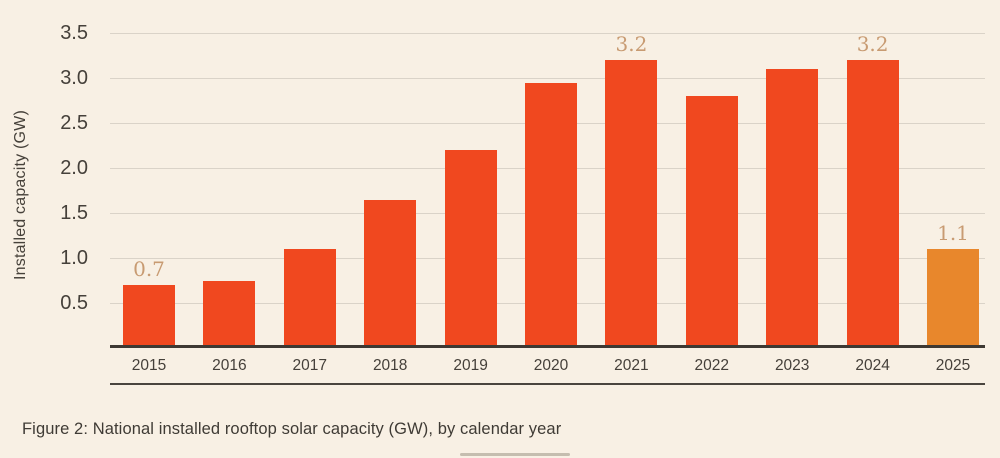 The height and width of the screenshot is (458, 1000). What do you see at coordinates (547, 384) in the screenshot?
I see `x-axis-bottom-rule` at bounding box center [547, 384].